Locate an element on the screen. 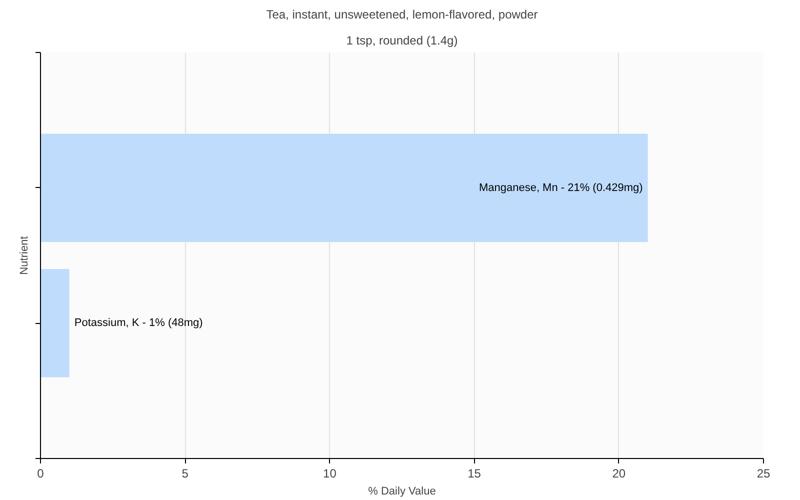 This screenshot has width=800, height=500. category-label: Manganese, Mn - 21% (0.429mg) is located at coordinates (560, 188).